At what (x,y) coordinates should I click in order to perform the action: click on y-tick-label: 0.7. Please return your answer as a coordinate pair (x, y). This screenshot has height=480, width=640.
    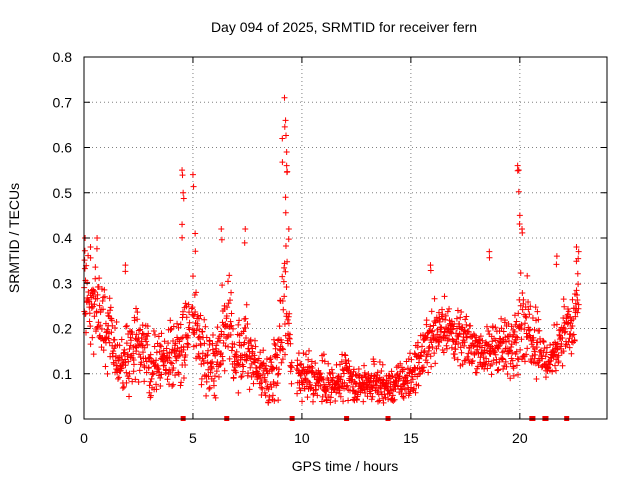
    Looking at the image, I should click on (63, 102).